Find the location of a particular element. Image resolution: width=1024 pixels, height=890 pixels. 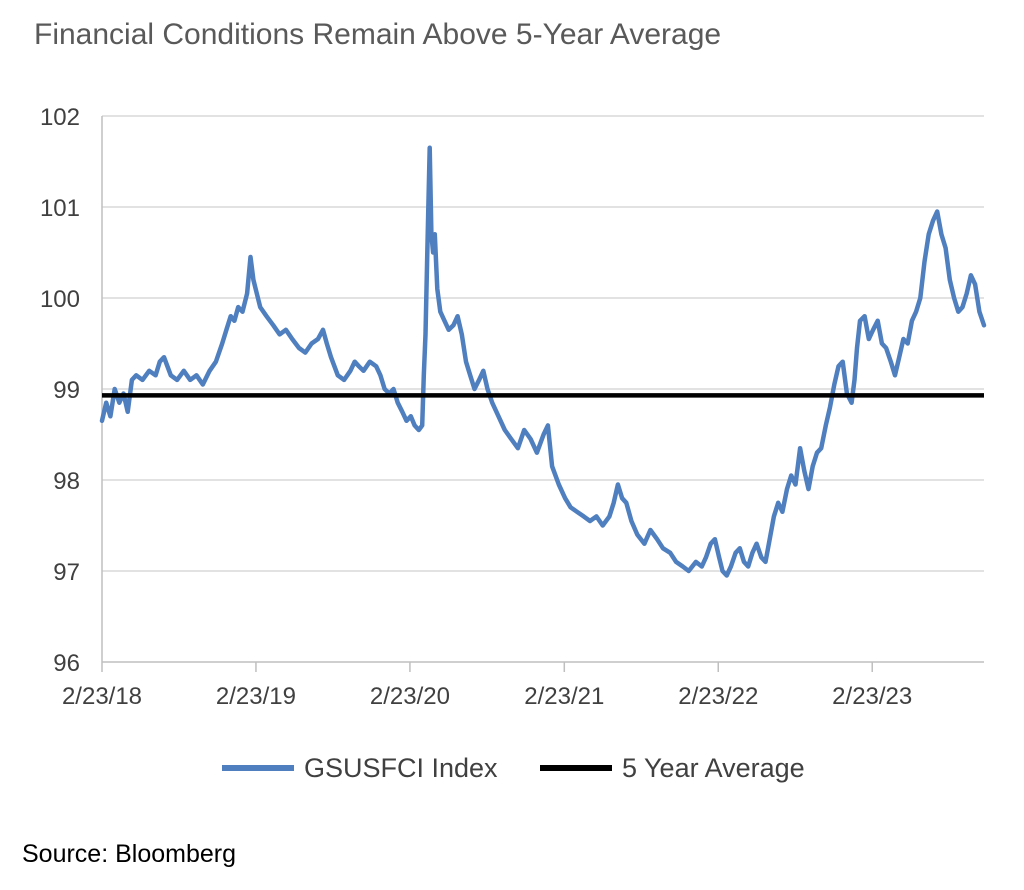

x-tick-label: 2/23/18 is located at coordinates (102, 696).